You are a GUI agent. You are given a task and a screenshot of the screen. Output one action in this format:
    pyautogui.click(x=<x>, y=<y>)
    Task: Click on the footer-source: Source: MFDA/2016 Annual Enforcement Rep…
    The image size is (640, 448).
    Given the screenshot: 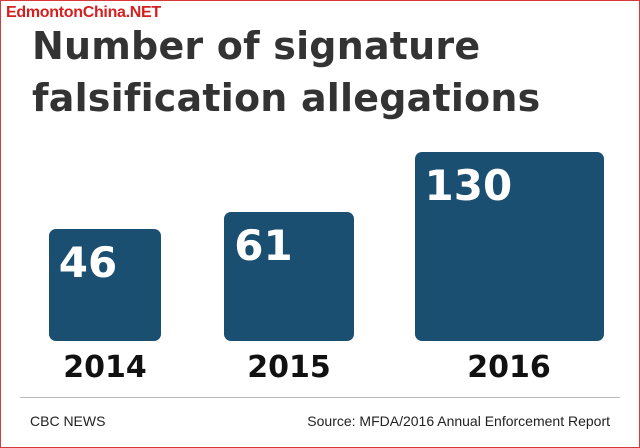 What is the action you would take?
    pyautogui.click(x=458, y=421)
    